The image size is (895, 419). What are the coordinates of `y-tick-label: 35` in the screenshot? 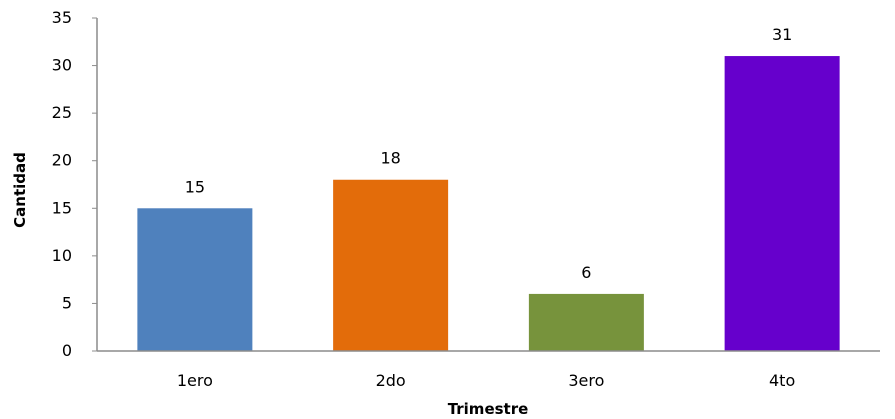 It's located at (62, 17).